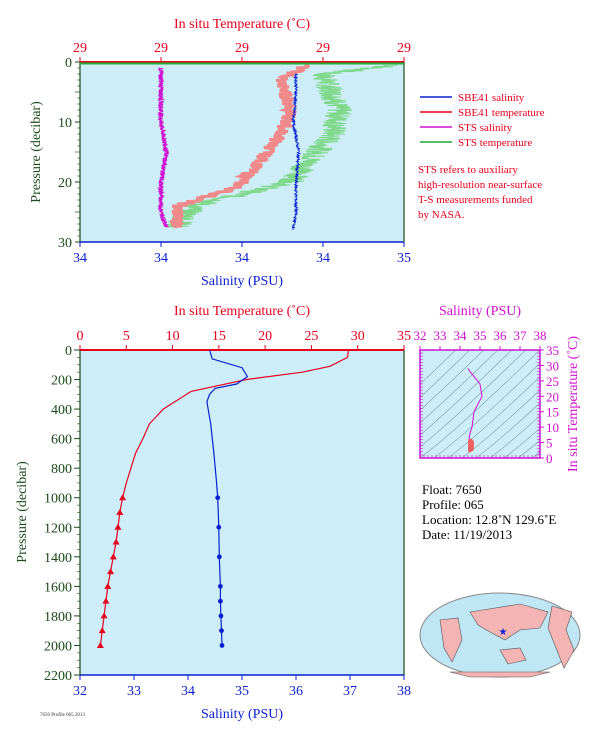 The height and width of the screenshot is (736, 601). What do you see at coordinates (501, 335) in the screenshot?
I see `ts-chart-top-tick-label: 36` at bounding box center [501, 335].